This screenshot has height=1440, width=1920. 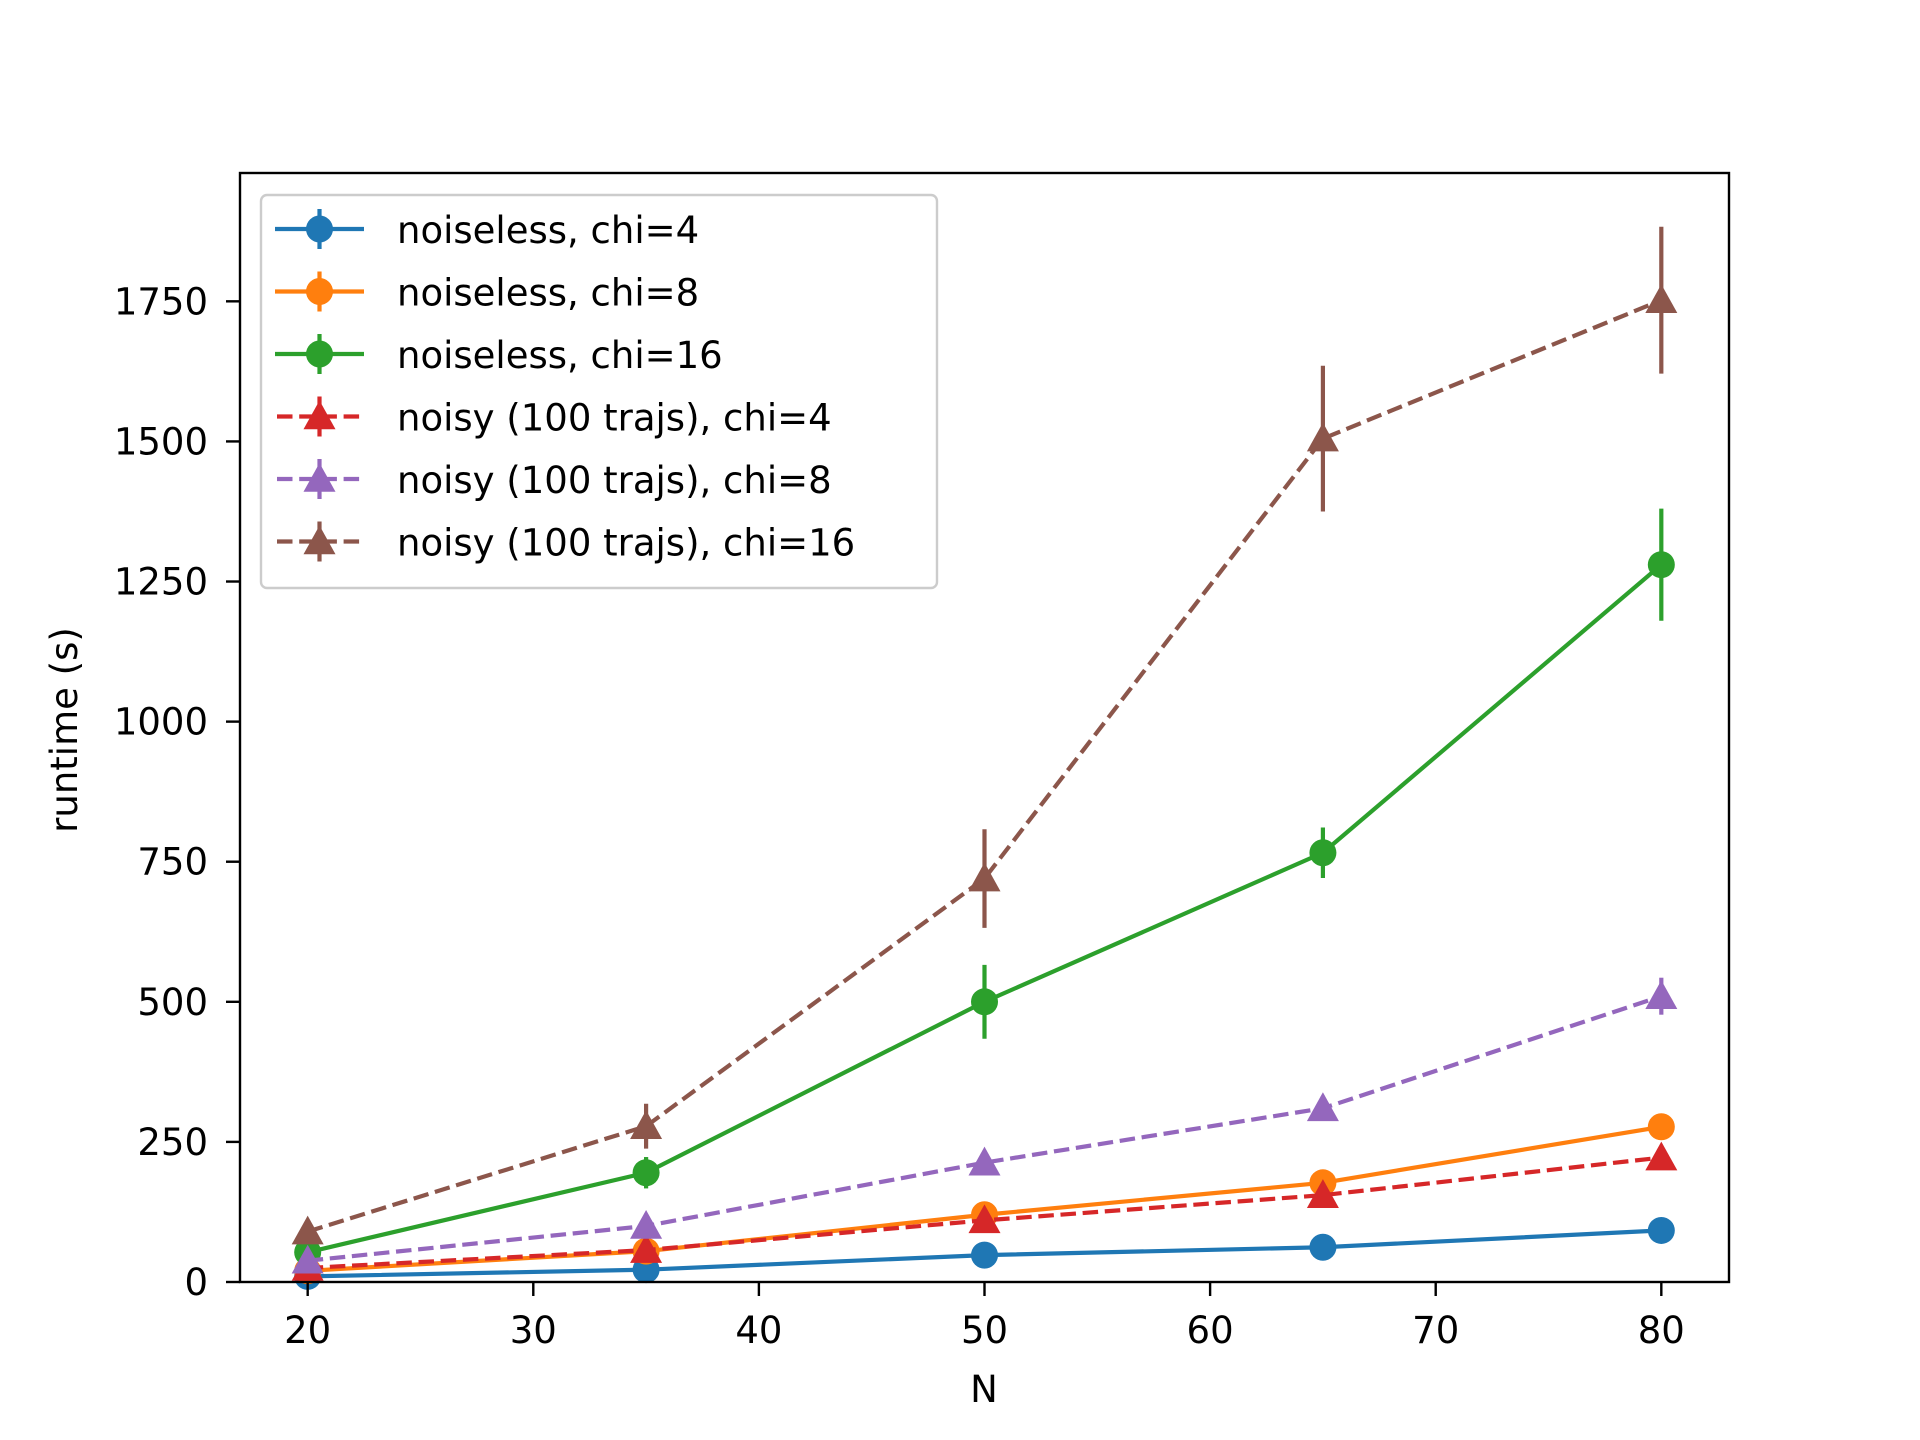 What do you see at coordinates (161, 301) in the screenshot?
I see `y-tick-label: 1750` at bounding box center [161, 301].